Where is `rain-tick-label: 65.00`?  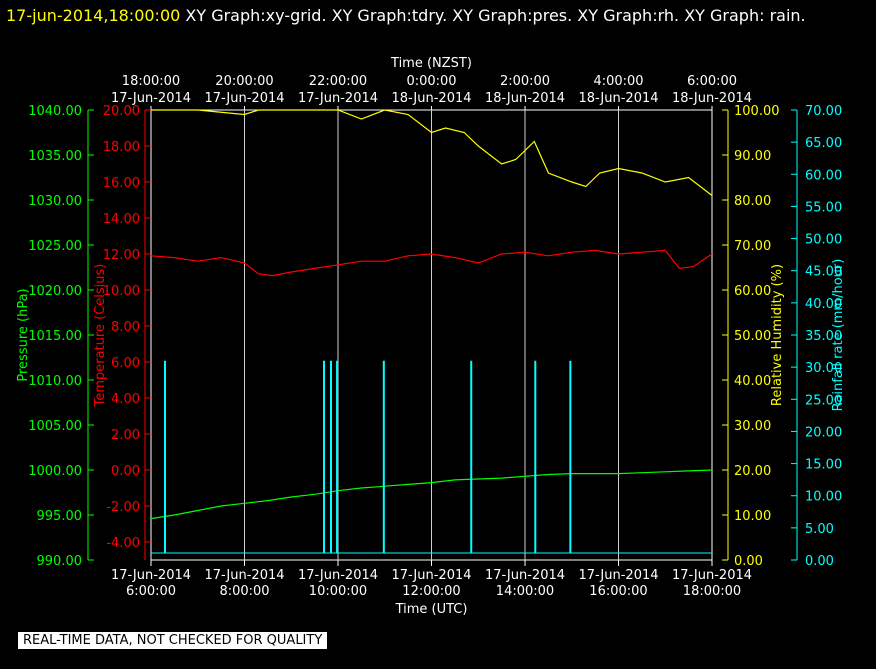
rain-tick-label: 65.00 is located at coordinates (823, 143).